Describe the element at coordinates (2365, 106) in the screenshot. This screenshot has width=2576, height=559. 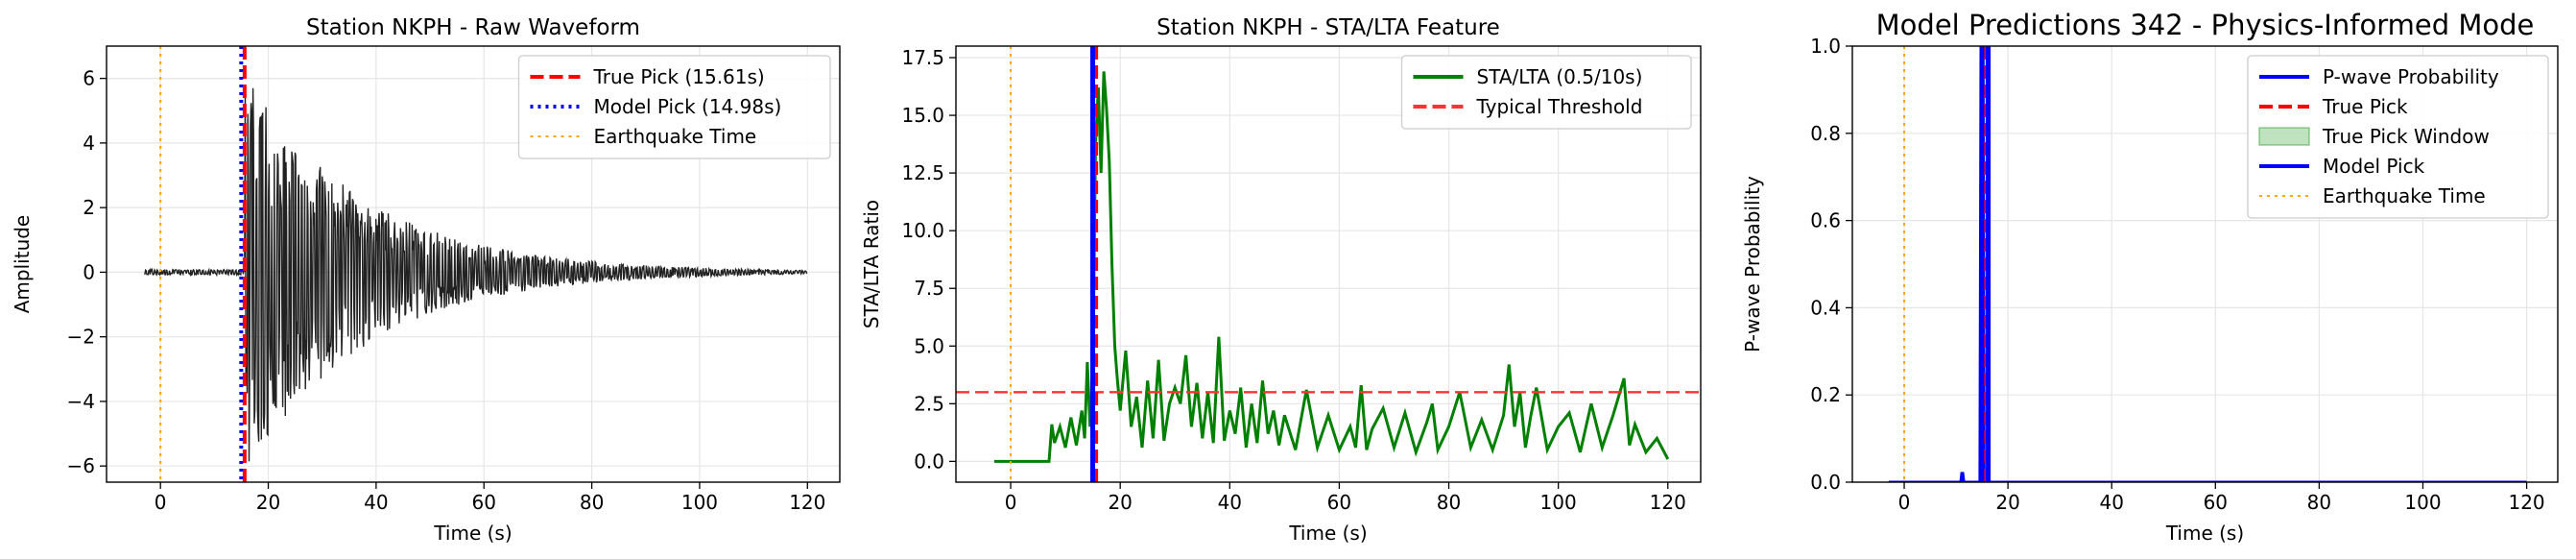
I see `legend-label: True Pick` at that location.